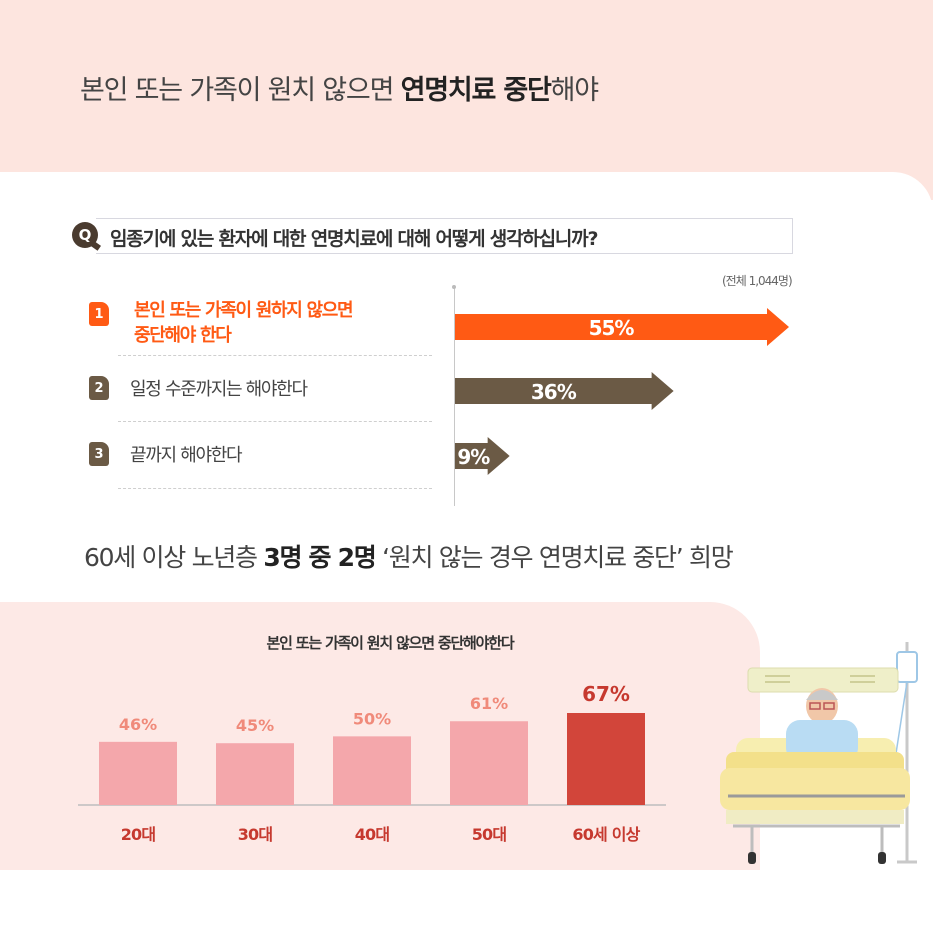 This screenshot has width=933, height=936. I want to click on opinion-value-label: 55%, so click(612, 328).